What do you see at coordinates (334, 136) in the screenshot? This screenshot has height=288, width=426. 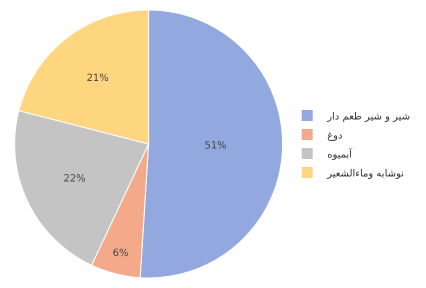 I see `legend-label: دوغ` at bounding box center [334, 136].